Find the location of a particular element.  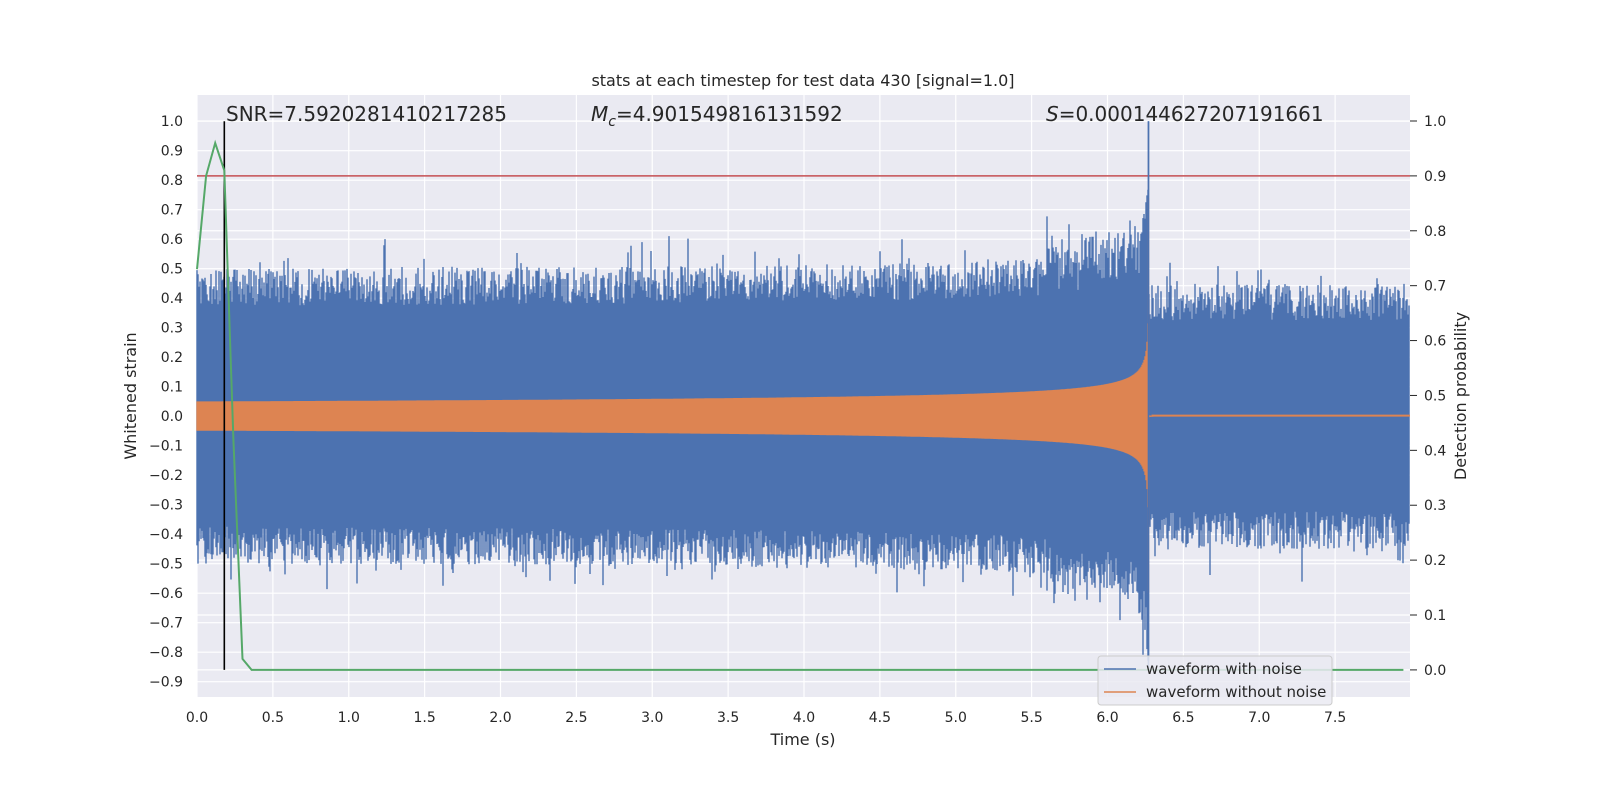

y-left-tick-label: 1.0 is located at coordinates (172, 122).